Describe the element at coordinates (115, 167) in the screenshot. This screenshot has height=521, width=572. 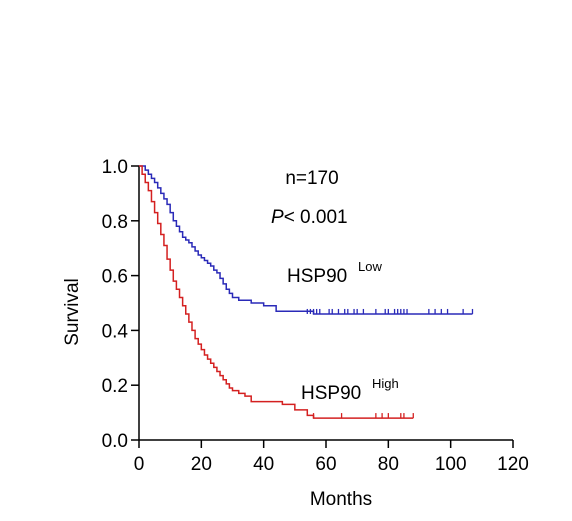
I see `y-tick-label: 1.0` at that location.